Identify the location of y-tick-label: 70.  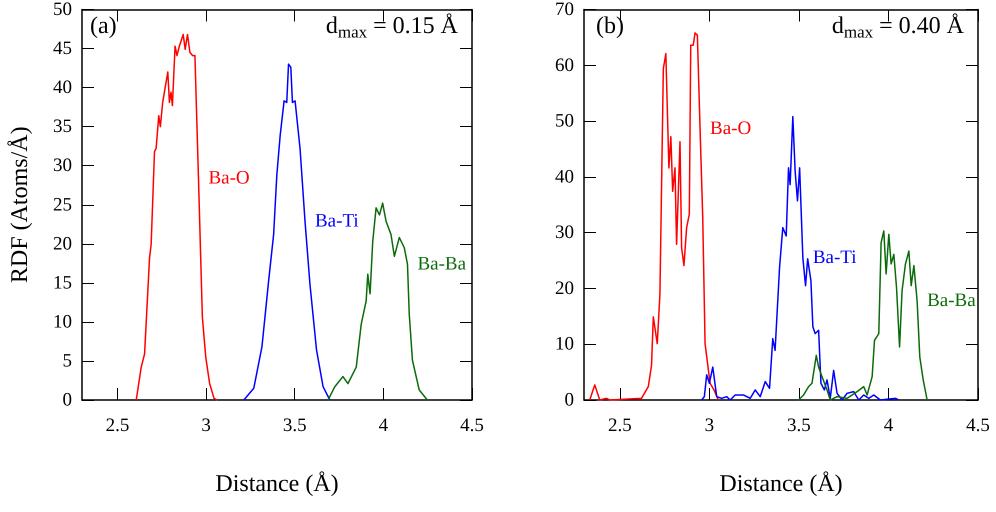
(564, 10).